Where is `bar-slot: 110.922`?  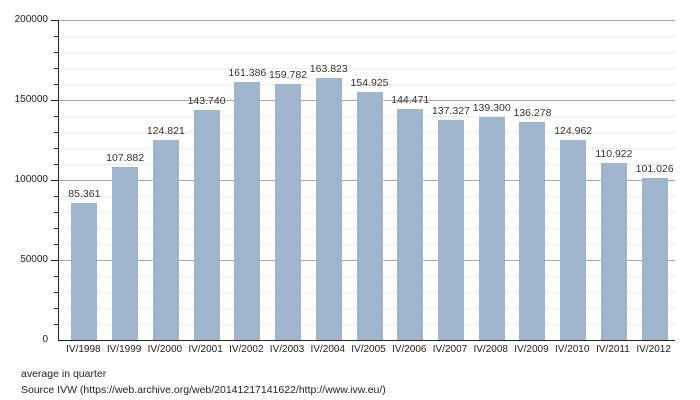
bar-slot: 110.922 is located at coordinates (614, 243).